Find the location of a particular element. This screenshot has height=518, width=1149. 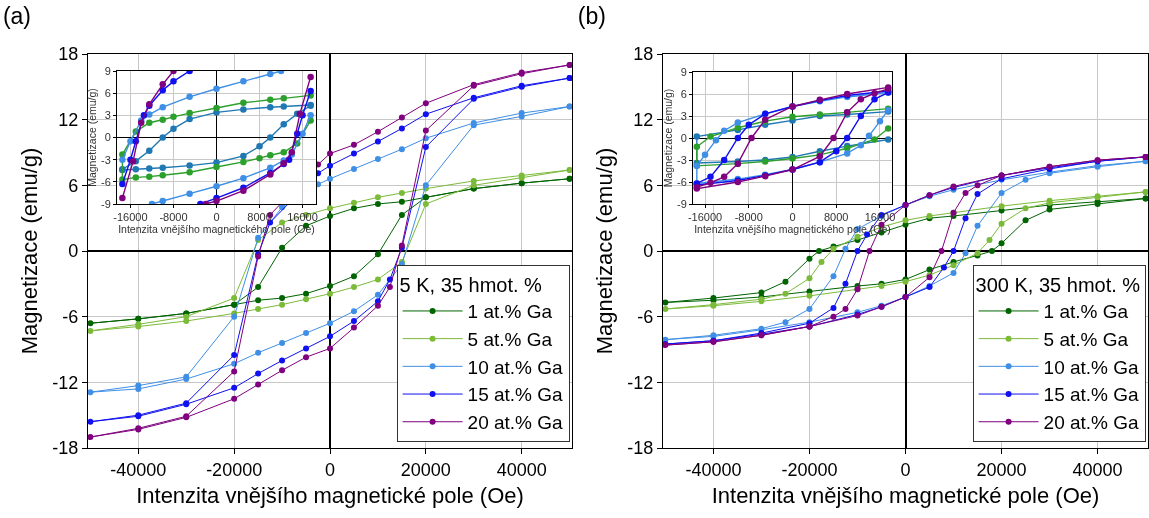

legend-title: 300 K, 35 hmot. % is located at coordinates (1058, 285).